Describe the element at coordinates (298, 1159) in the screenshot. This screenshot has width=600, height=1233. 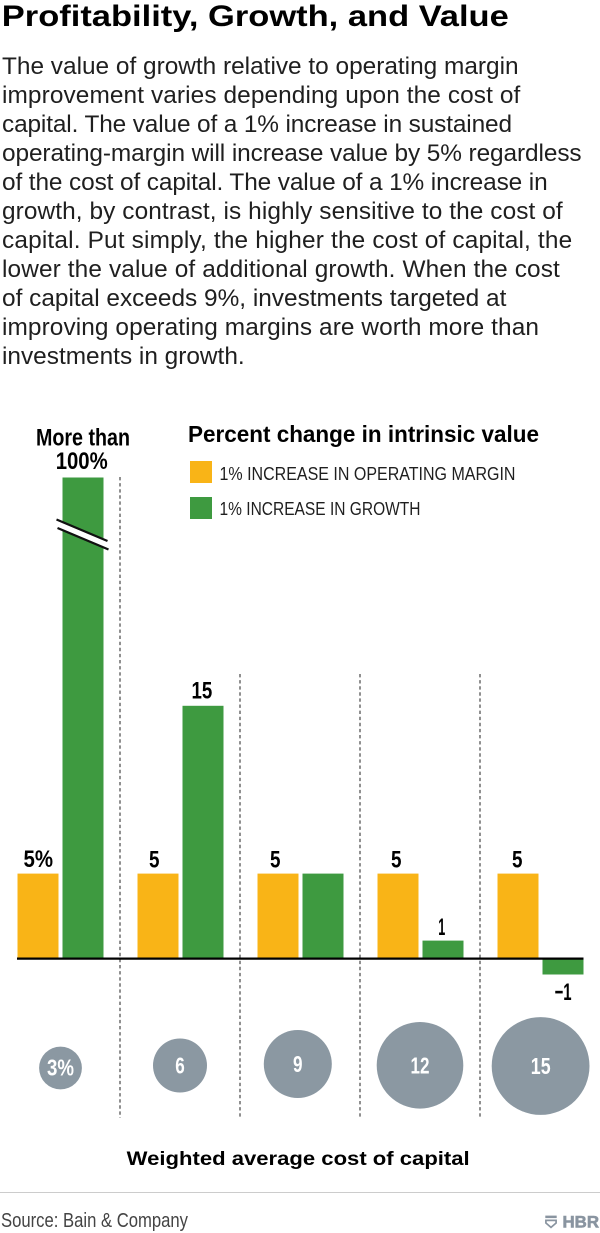
I see `svg-text:Weighted average cost of capit: Weighted average cost of capital` at that location.